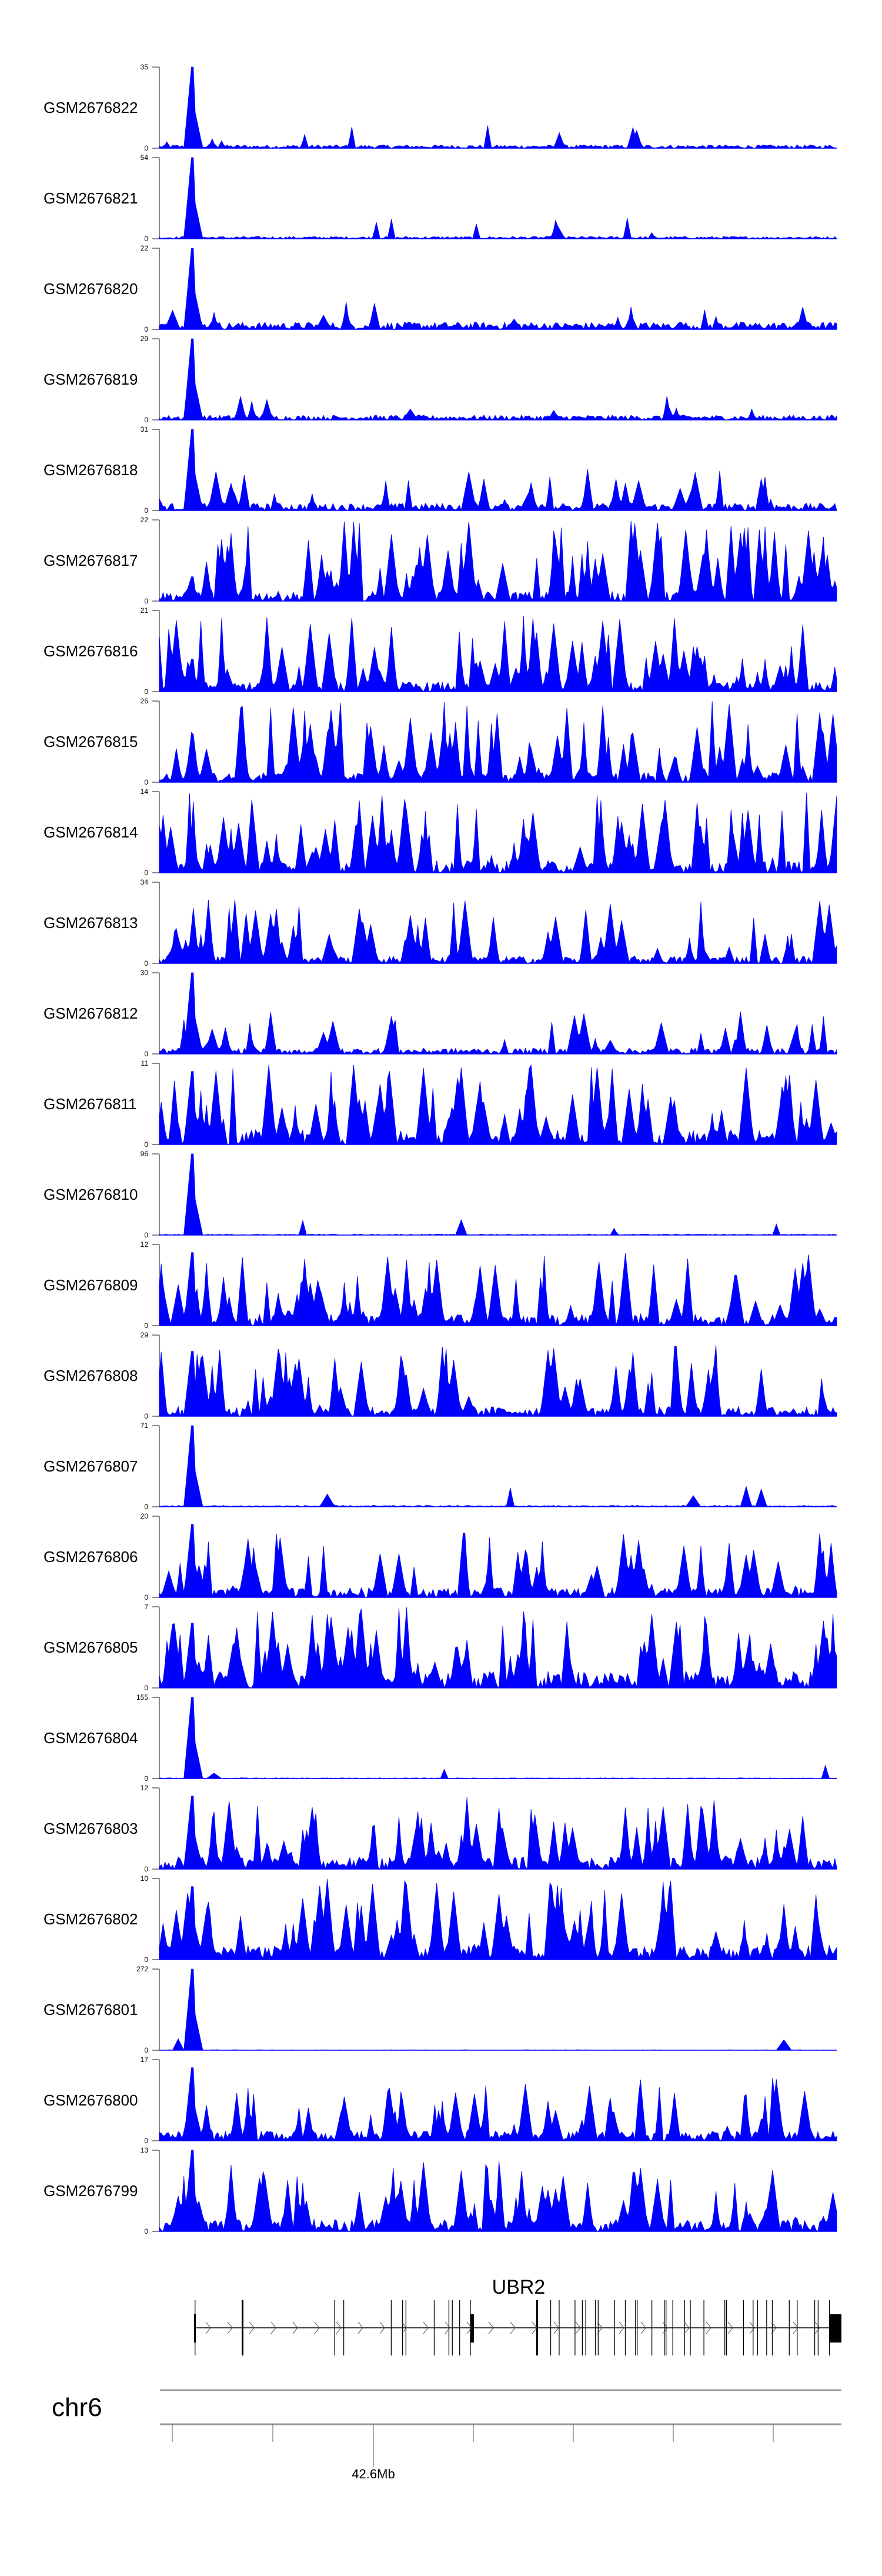 The width and height of the screenshot is (882, 2576). What do you see at coordinates (145, 429) in the screenshot?
I see `y-tick-label-max: 31` at bounding box center [145, 429].